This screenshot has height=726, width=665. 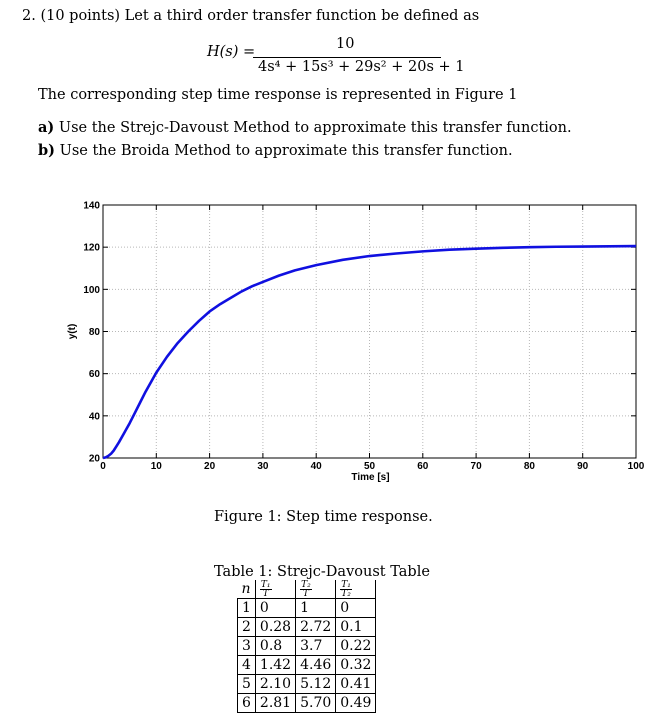 I want to click on x-tick-label: 0, so click(x=103, y=466).